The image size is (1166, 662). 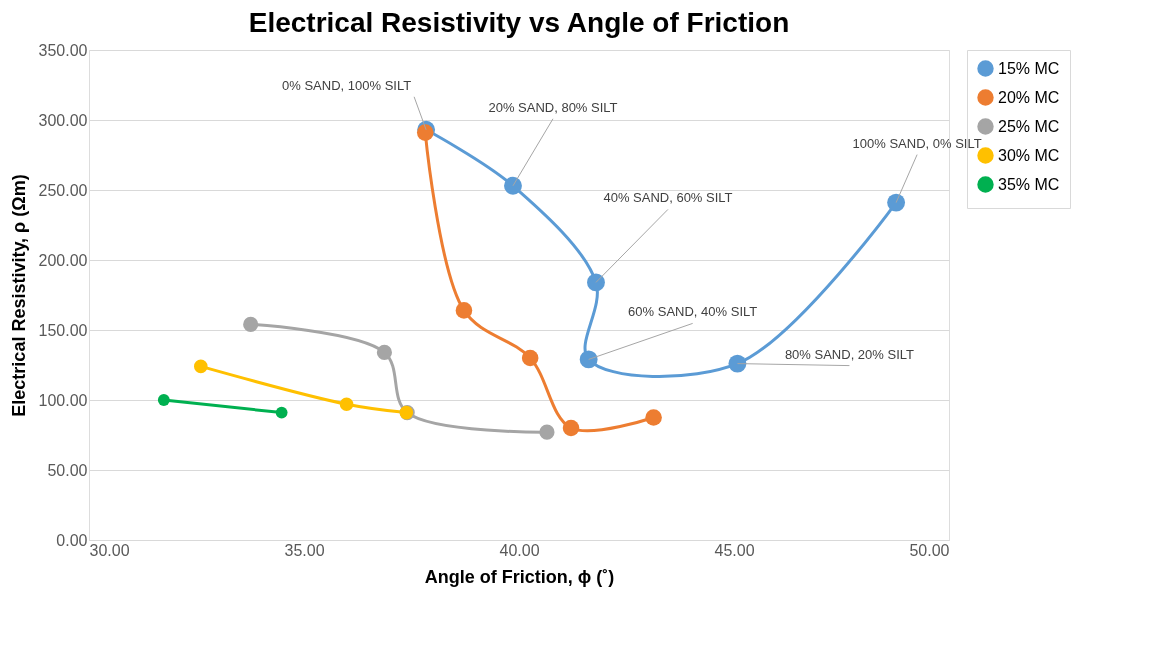 What do you see at coordinates (109, 550) in the screenshot?
I see `x-tick-label: 30.00` at bounding box center [109, 550].